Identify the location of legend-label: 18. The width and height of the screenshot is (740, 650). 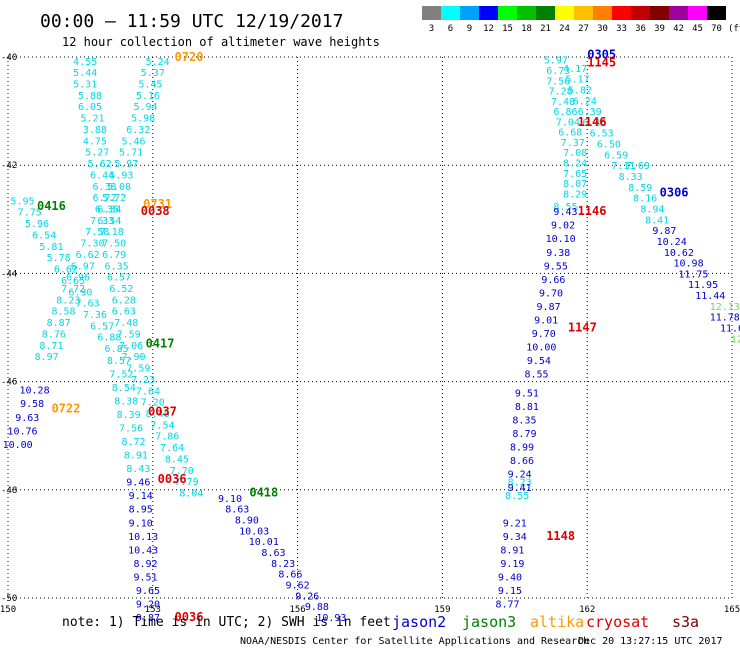
(526, 29).